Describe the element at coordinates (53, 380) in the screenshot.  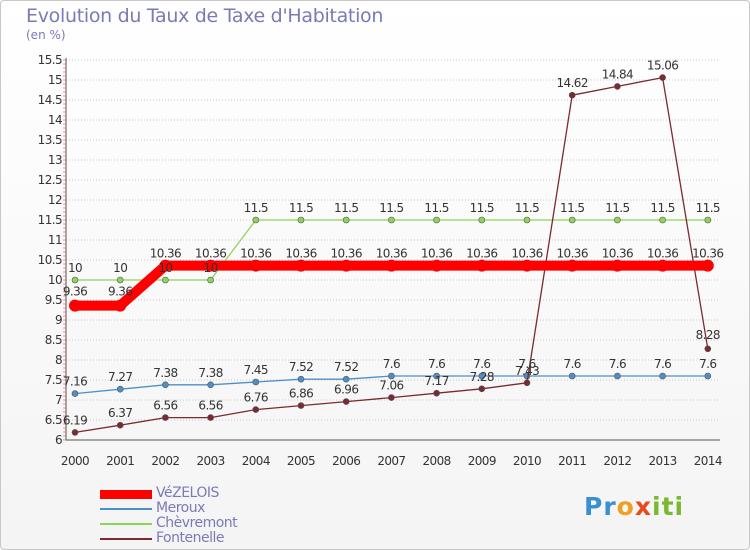
I see `y-tick-label: 7.5` at that location.